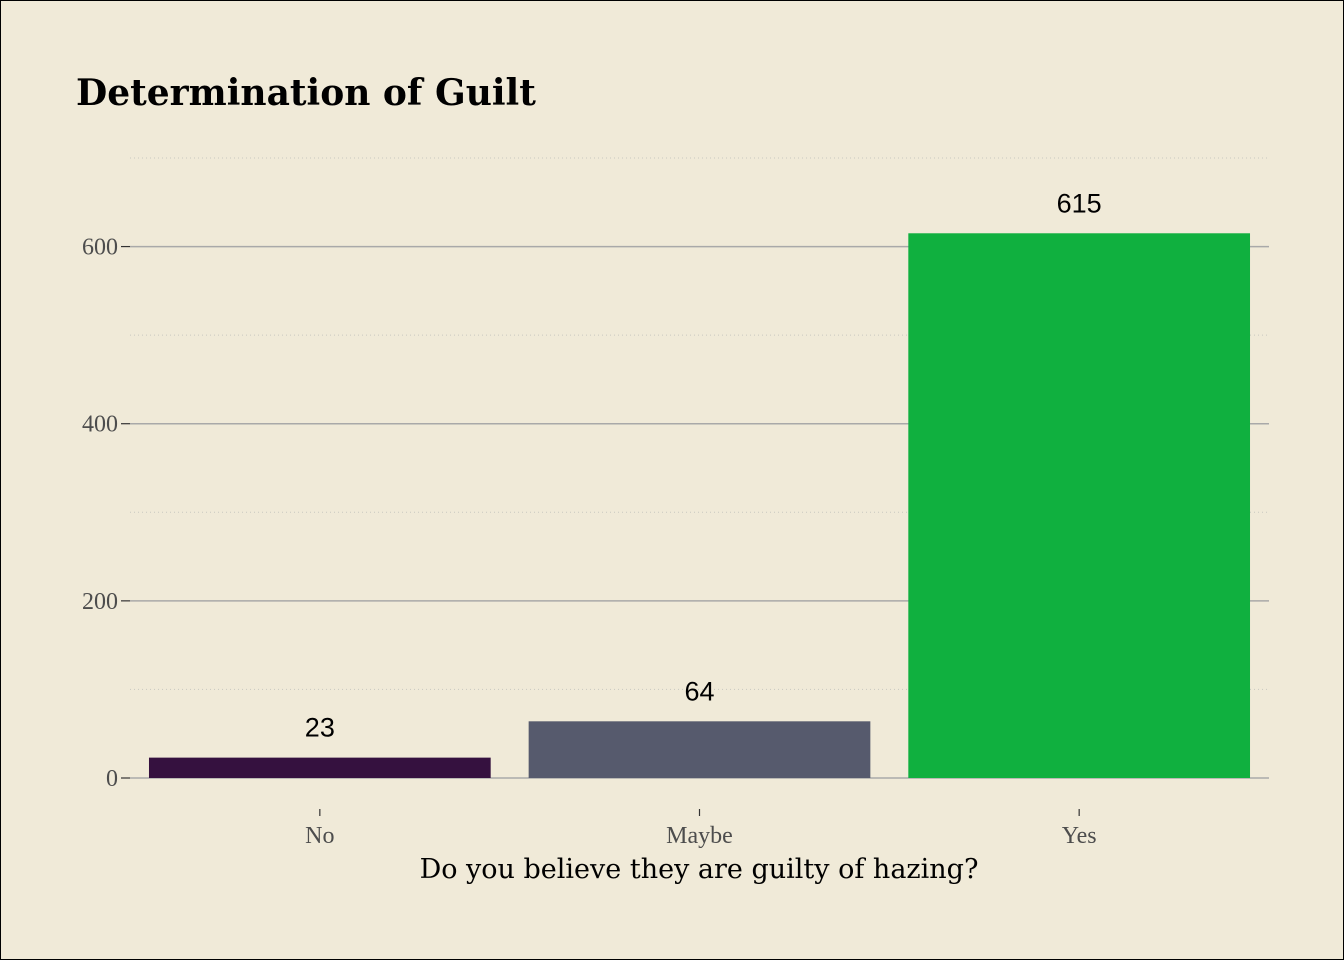 This screenshot has width=1344, height=960. Describe the element at coordinates (1079, 506) in the screenshot. I see `bar-yes` at that location.